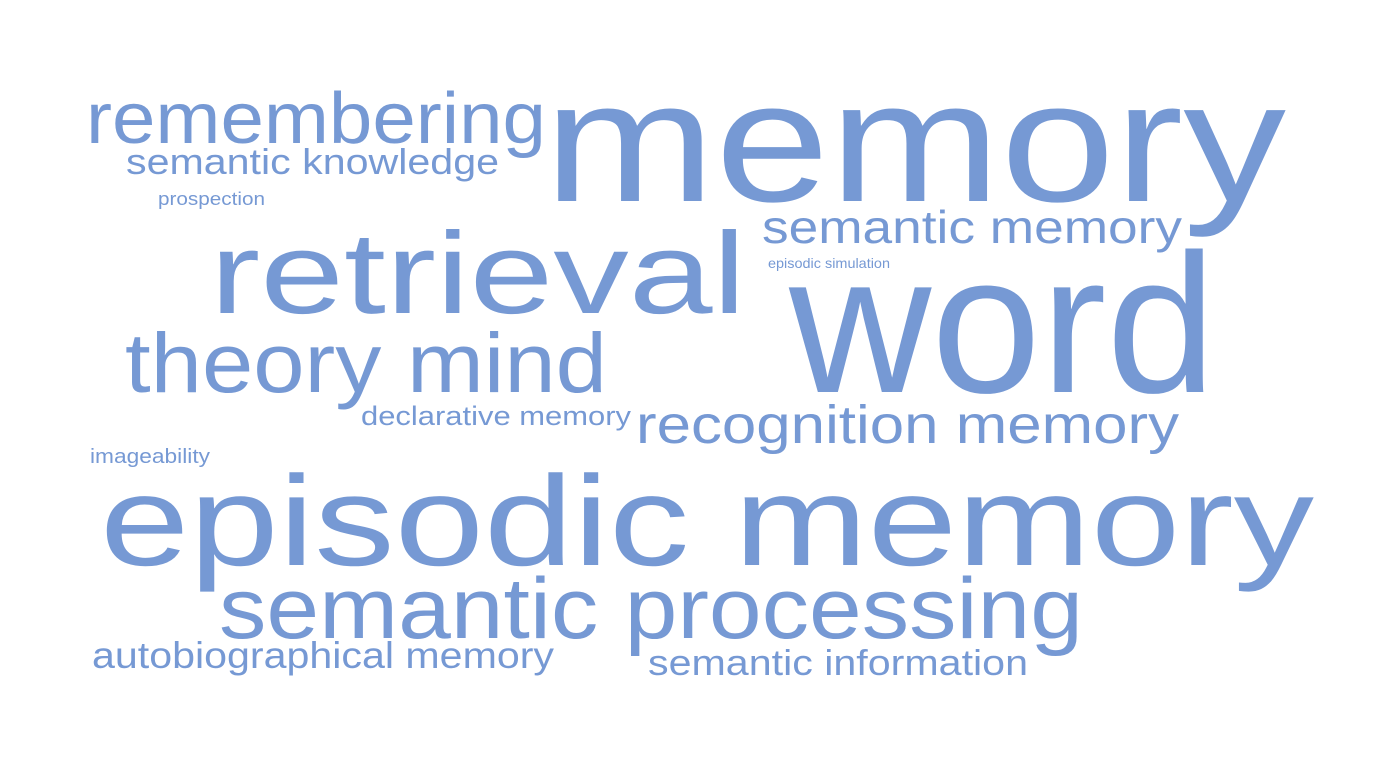 The width and height of the screenshot is (1400, 779). Describe the element at coordinates (907, 425) in the screenshot. I see `cloud-word-recognition-memory: recognition memory` at that location.